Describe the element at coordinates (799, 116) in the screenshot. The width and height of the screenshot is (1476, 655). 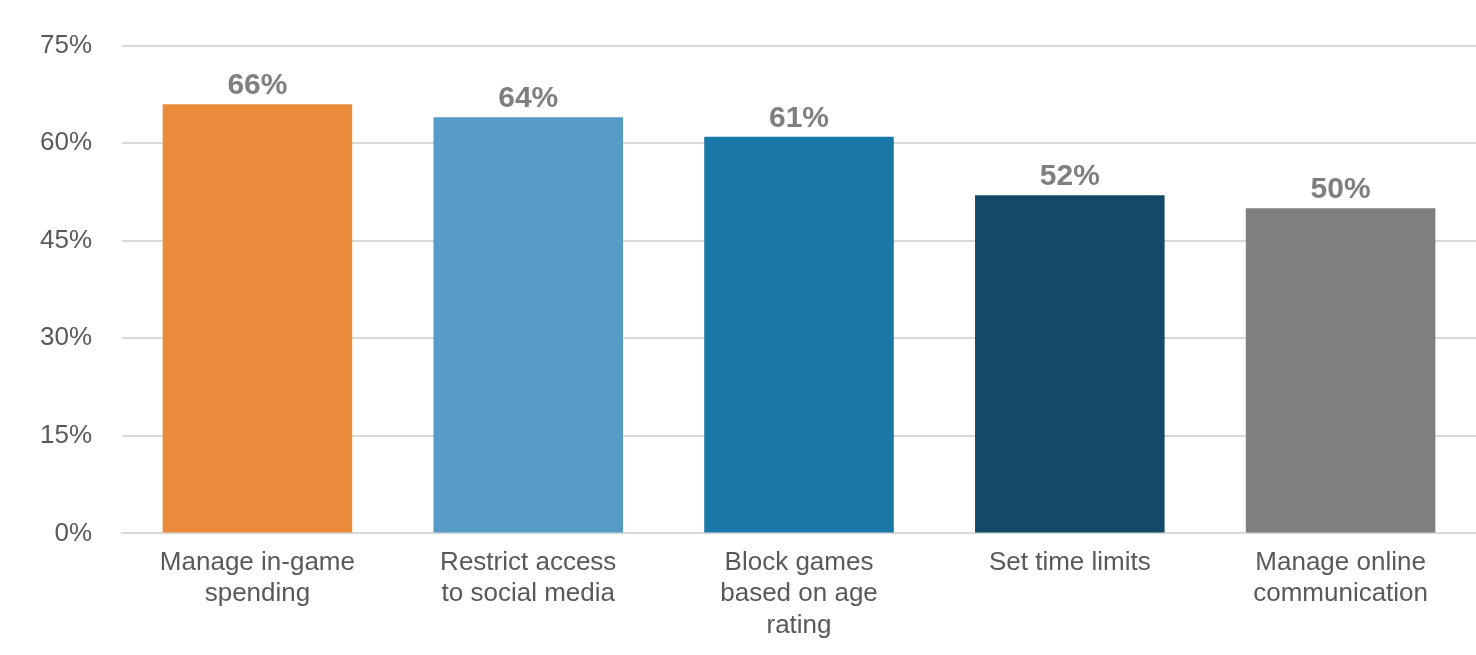
I see `data-label: 61%` at that location.